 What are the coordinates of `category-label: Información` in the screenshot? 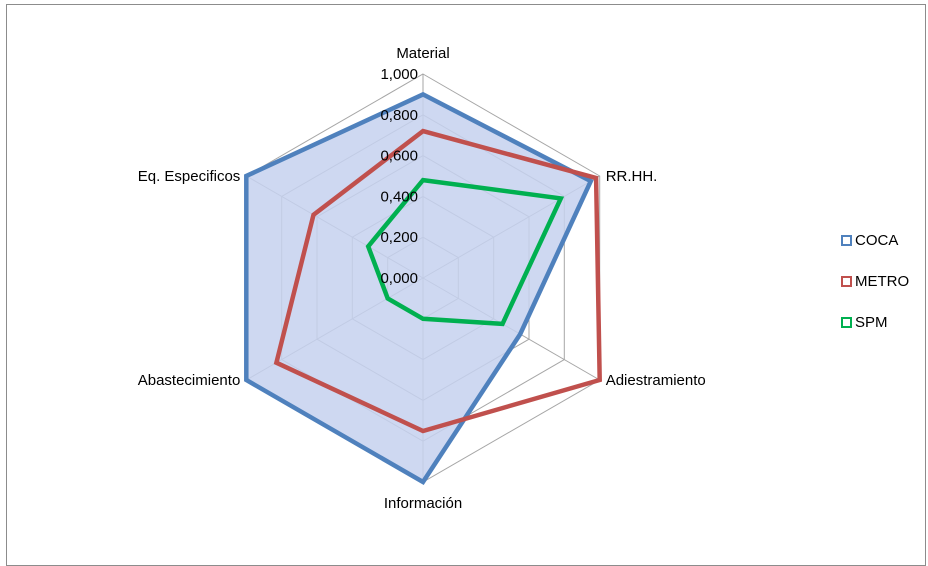 It's located at (423, 503).